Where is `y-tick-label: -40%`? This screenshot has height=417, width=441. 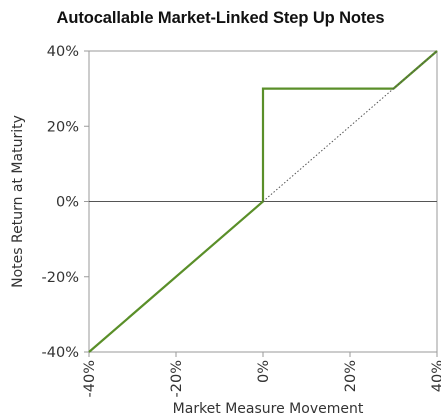 y-tick-label: -40% is located at coordinates (60, 353).